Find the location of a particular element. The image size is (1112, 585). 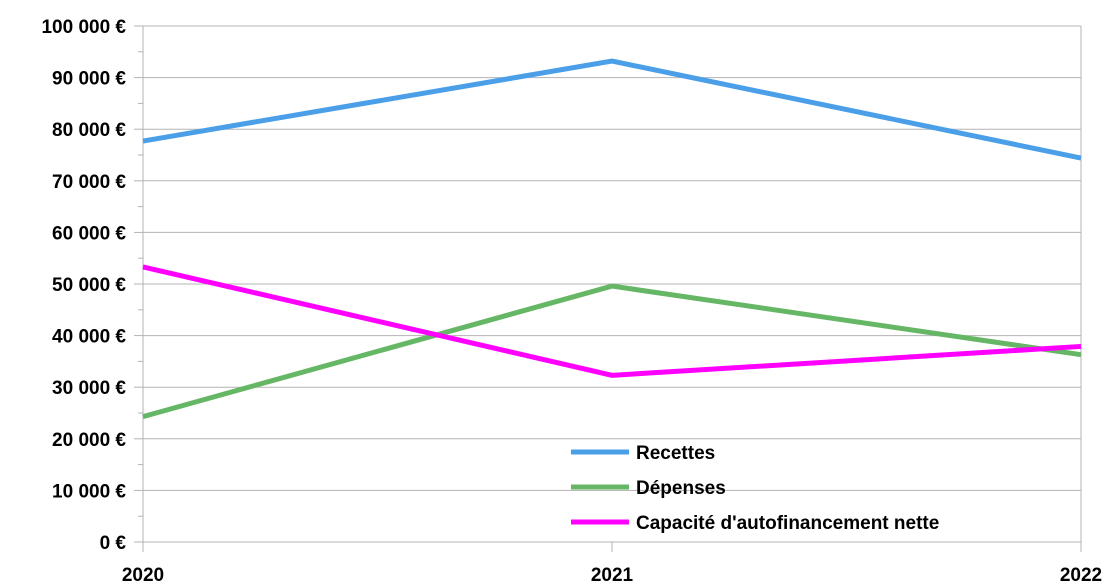

x-tick-label: 2020 is located at coordinates (143, 575).